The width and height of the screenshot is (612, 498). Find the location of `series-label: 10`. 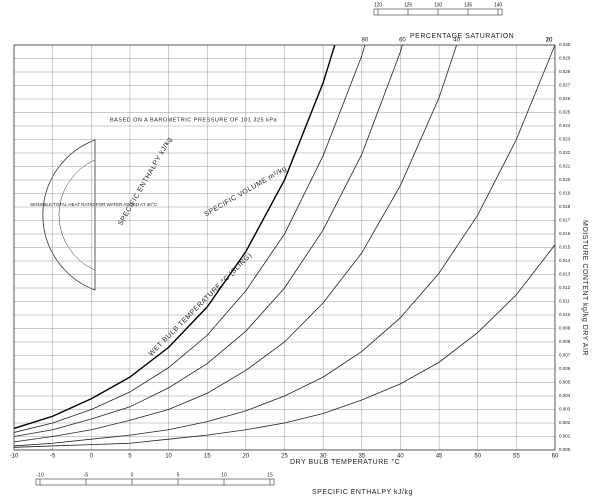

series-label: 10 is located at coordinates (549, 41).